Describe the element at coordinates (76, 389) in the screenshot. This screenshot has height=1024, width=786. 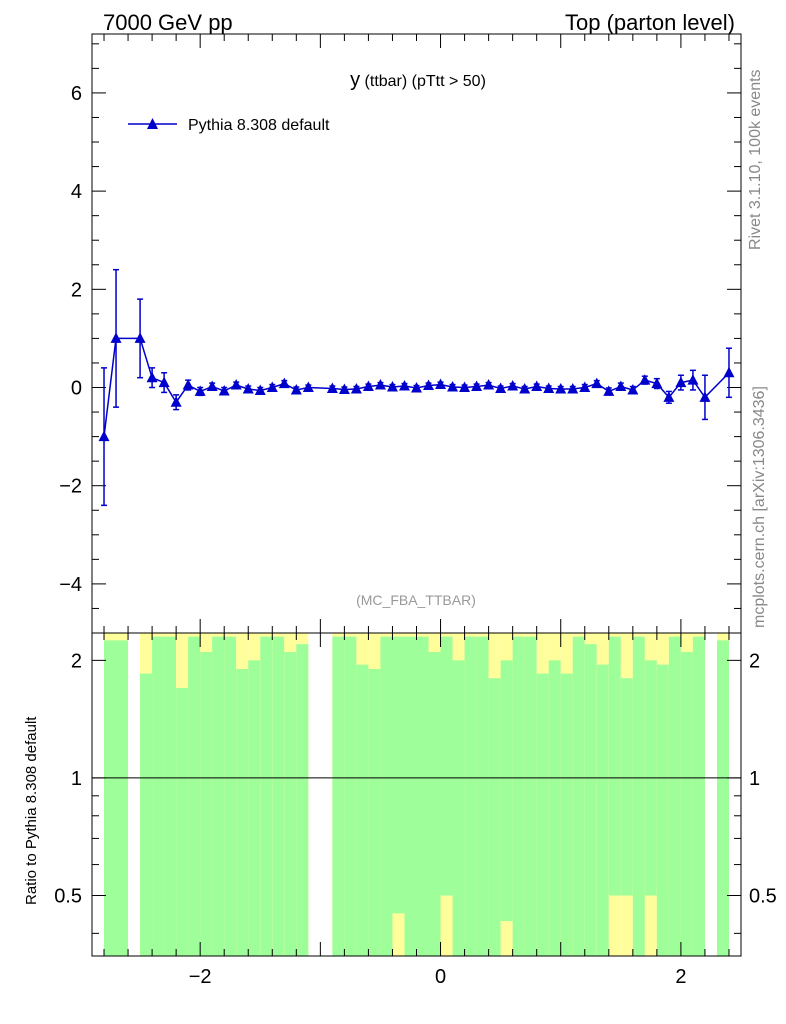
I see `main-ytick-label: 0` at that location.